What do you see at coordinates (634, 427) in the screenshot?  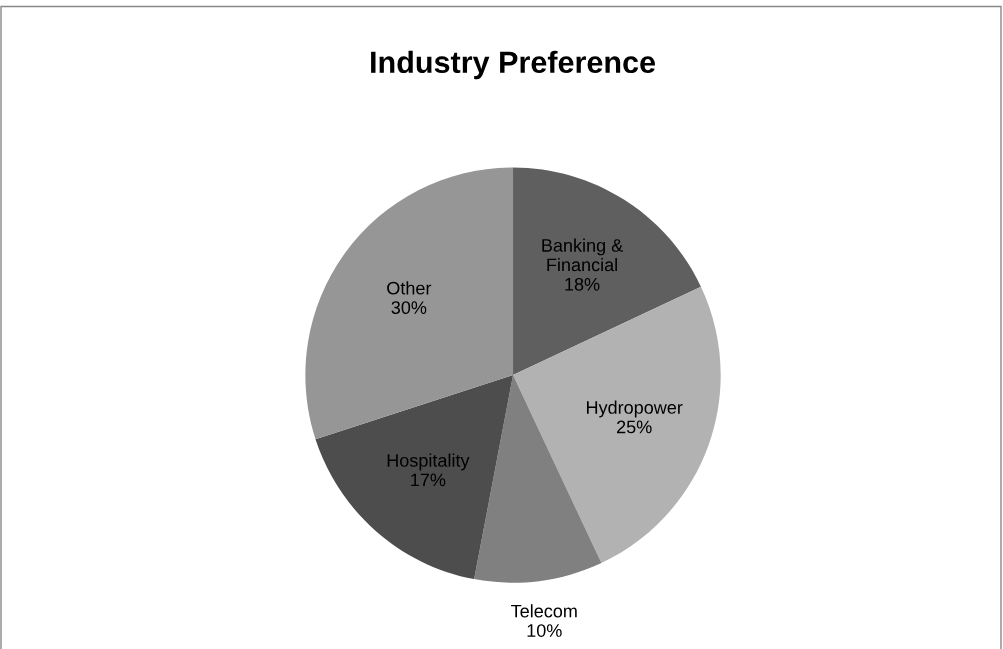 I see `data-label: 25%` at bounding box center [634, 427].